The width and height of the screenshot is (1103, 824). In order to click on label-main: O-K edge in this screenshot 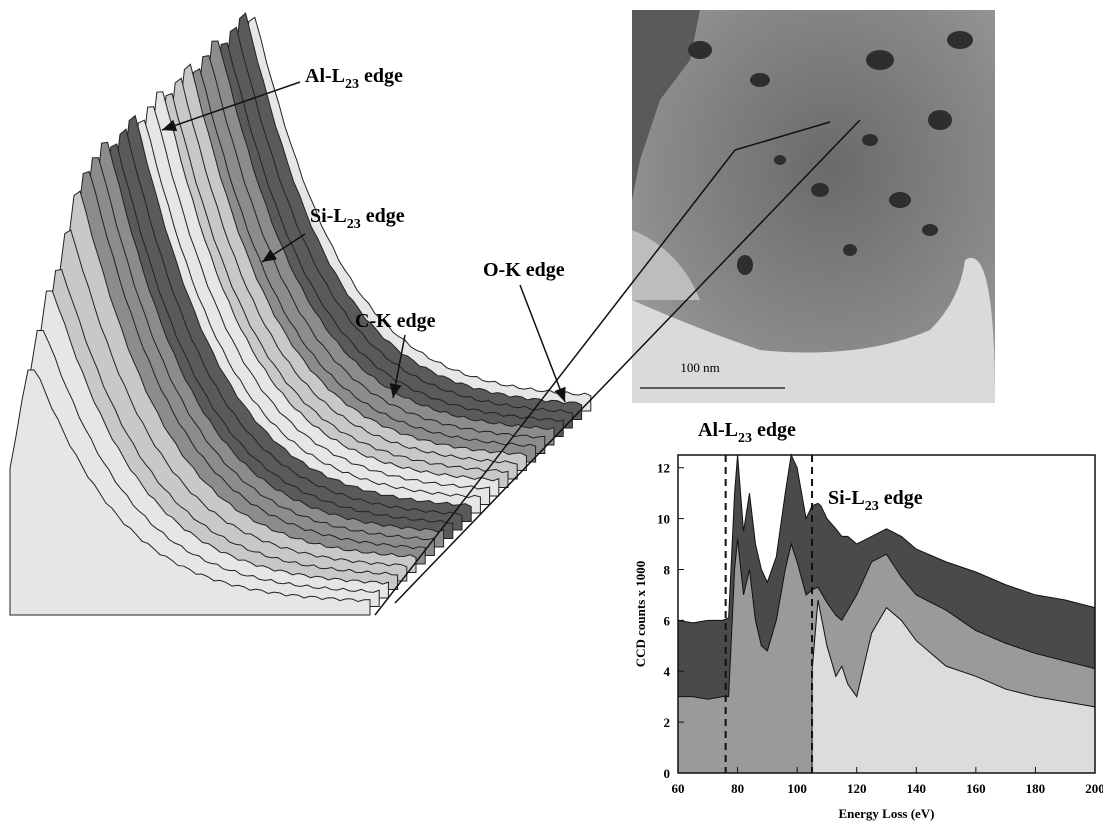, I will do `click(524, 270)`.